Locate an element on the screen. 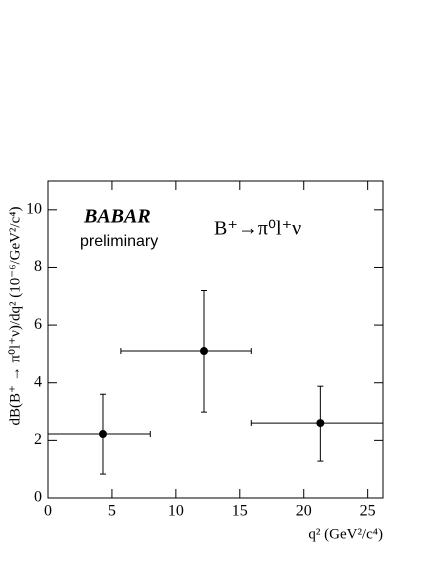 This screenshot has height=564, width=436. x-tick-label: 20 is located at coordinates (304, 511).